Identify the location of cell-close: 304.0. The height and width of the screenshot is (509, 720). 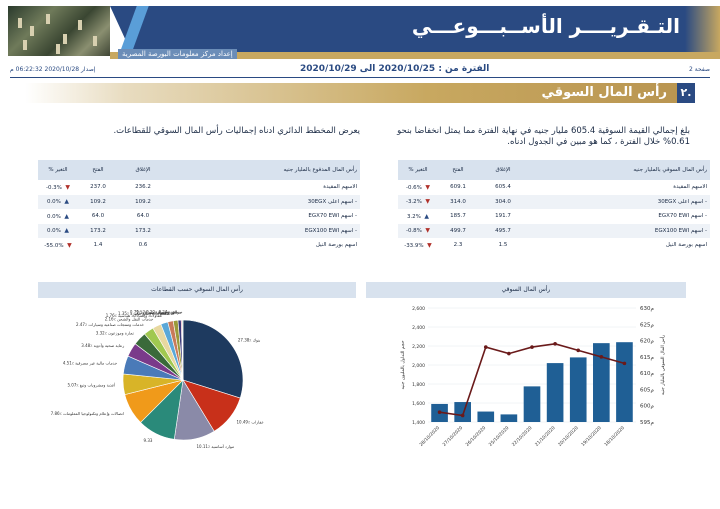
(503, 202).